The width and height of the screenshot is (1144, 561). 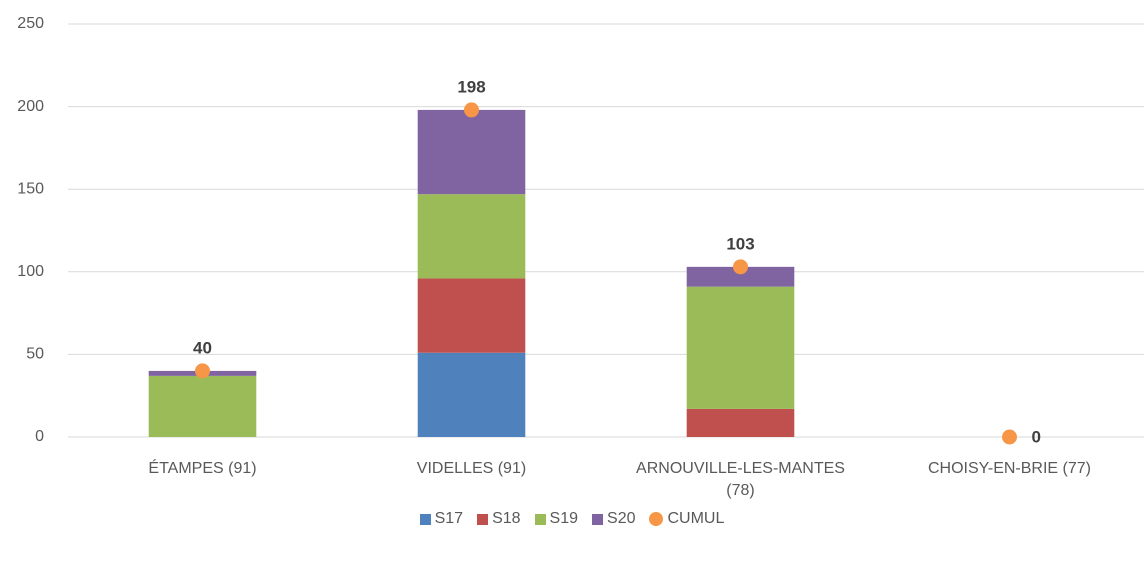 What do you see at coordinates (506, 518) in the screenshot?
I see `legend-label: S18` at bounding box center [506, 518].